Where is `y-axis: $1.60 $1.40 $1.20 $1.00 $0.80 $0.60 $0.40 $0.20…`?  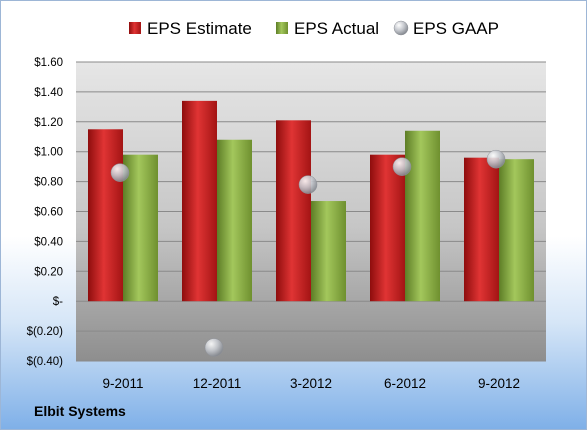 y-axis: $1.60 $1.40 $1.20 $1.00 $0.80 $0.60 $0.40 $0.20… is located at coordinates (45, 212).